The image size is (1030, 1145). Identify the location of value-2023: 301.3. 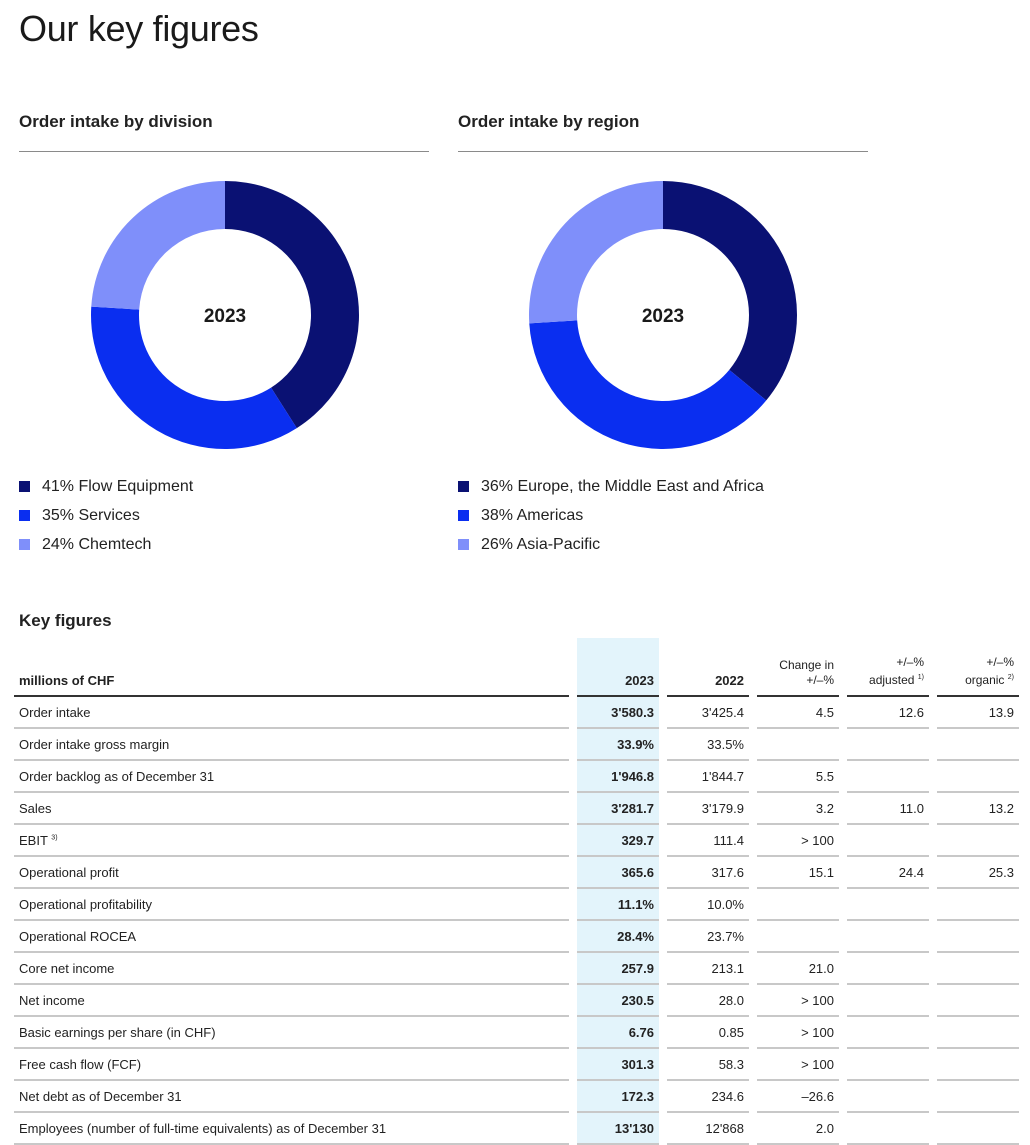
(618, 1065).